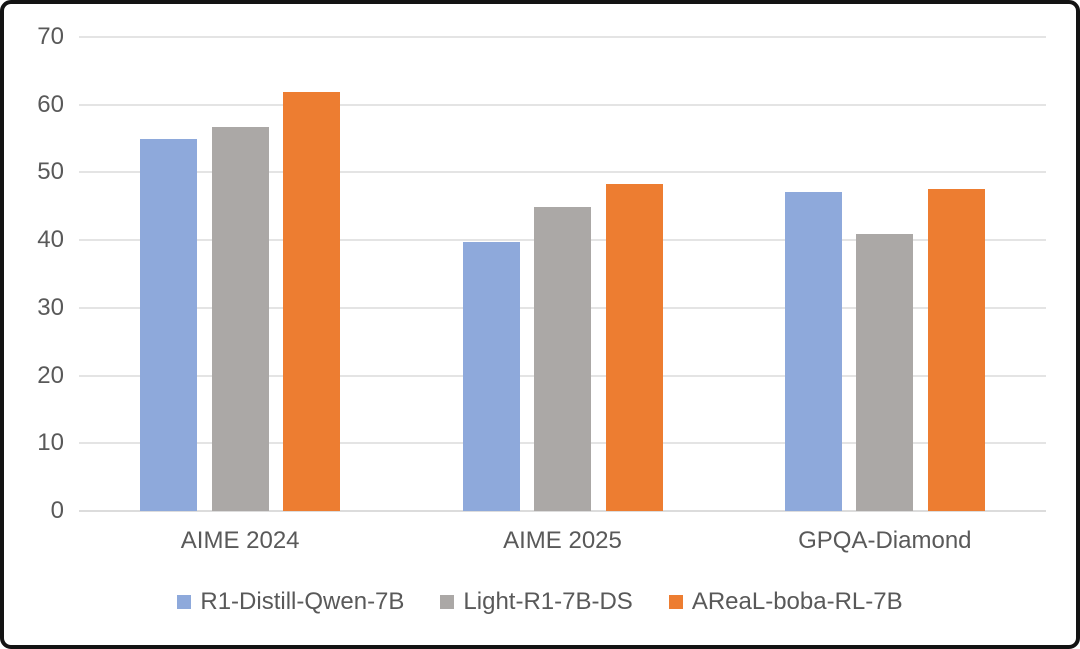 The image size is (1080, 649). Describe the element at coordinates (634, 347) in the screenshot. I see `bar-areal-boba-rl-7b-aime-2025` at that location.